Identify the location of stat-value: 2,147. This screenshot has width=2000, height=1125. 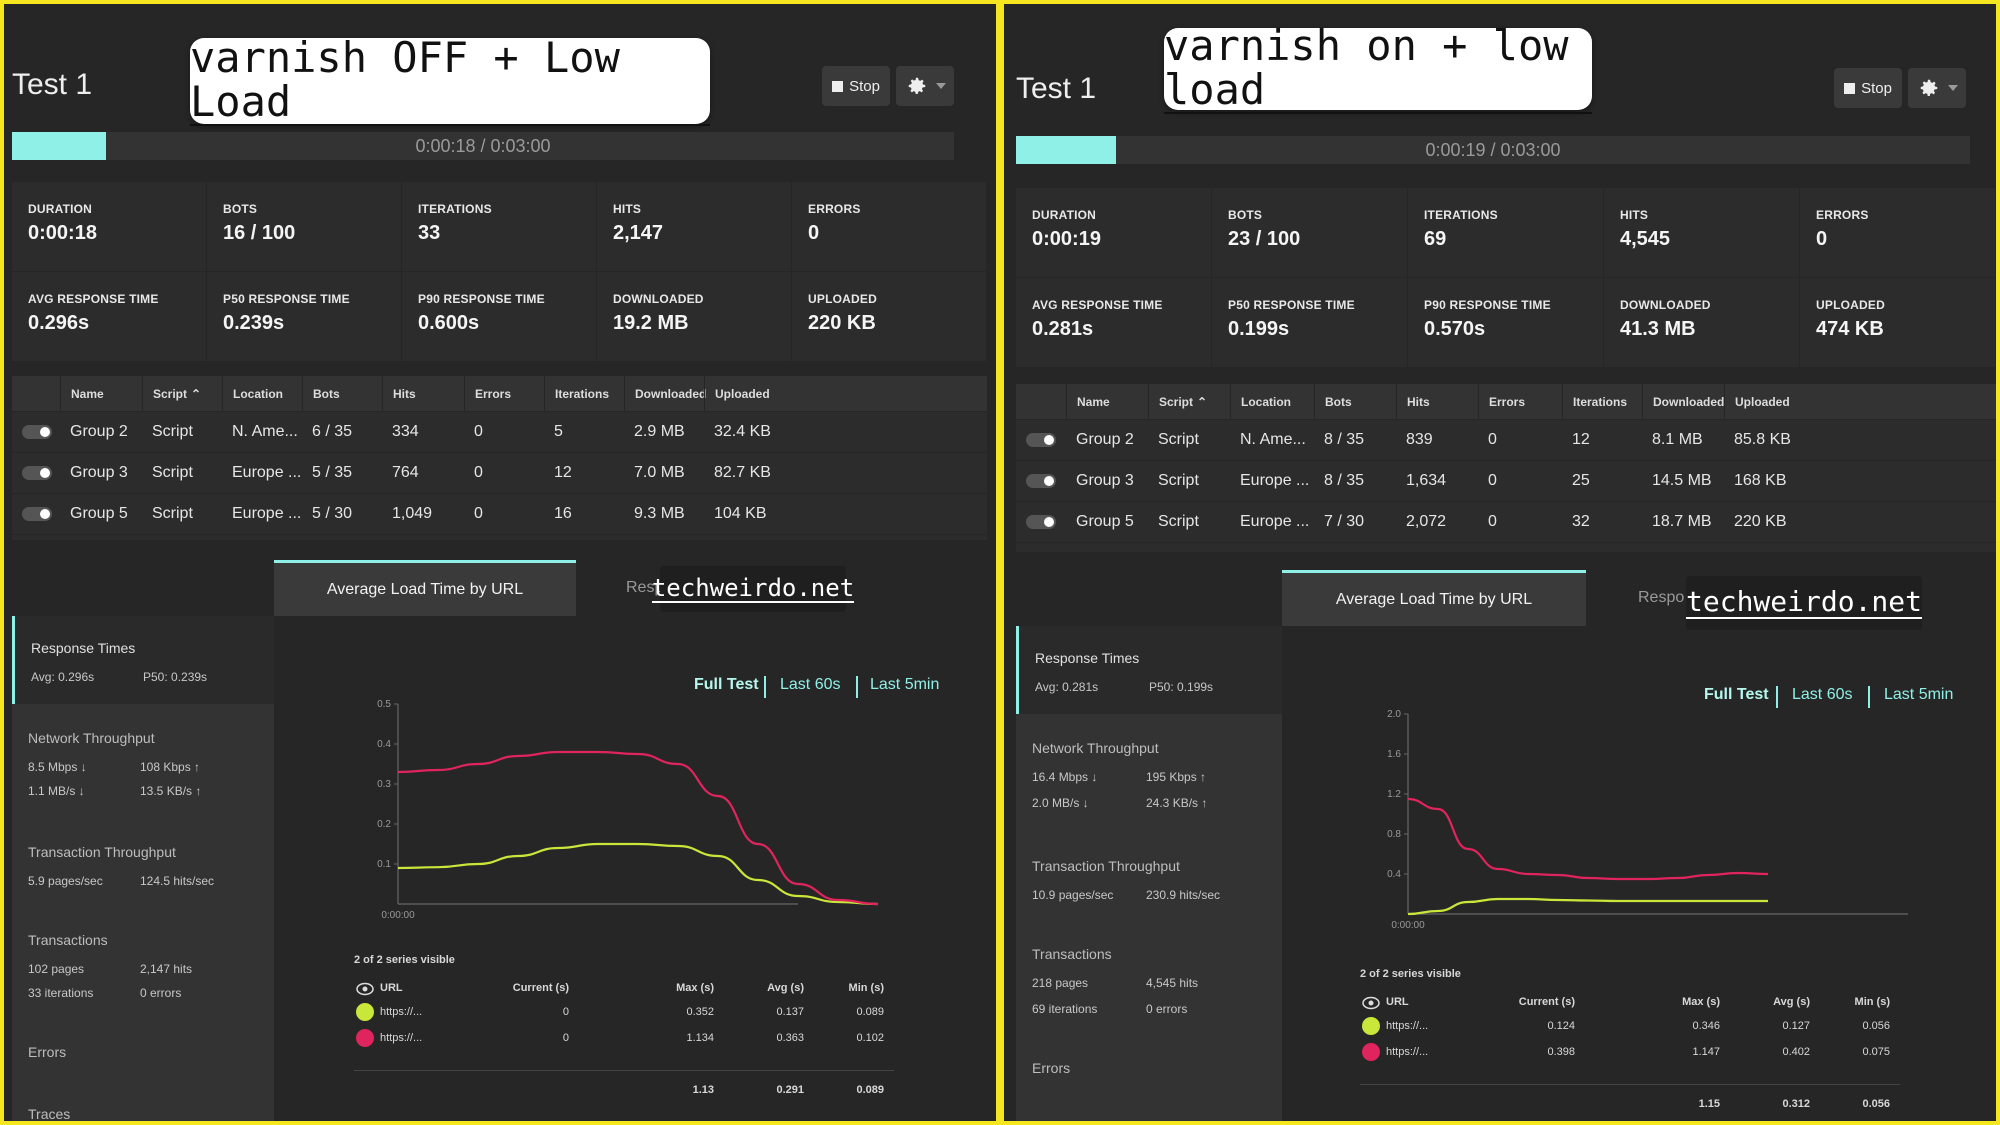
(638, 233).